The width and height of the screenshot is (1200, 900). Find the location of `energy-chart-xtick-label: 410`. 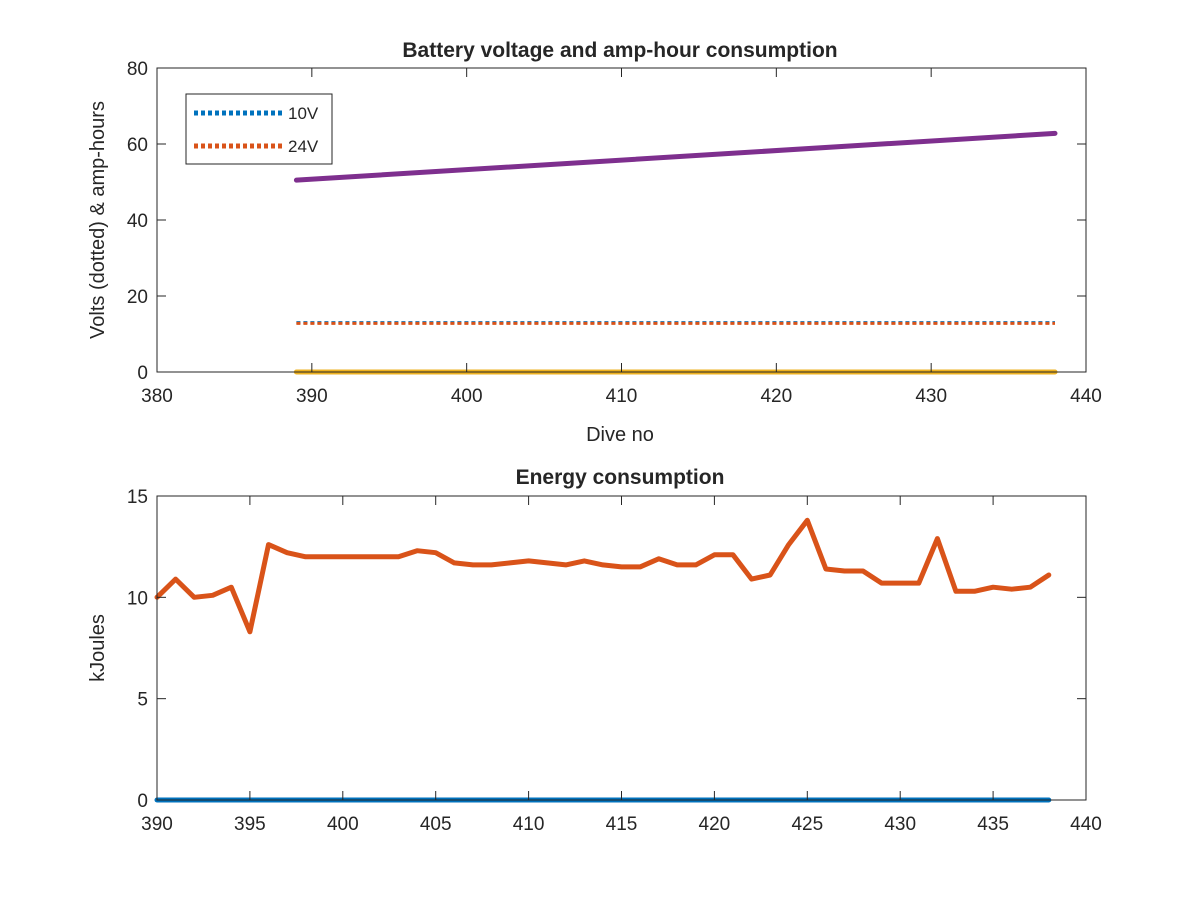

energy-chart-xtick-label: 410 is located at coordinates (529, 824).